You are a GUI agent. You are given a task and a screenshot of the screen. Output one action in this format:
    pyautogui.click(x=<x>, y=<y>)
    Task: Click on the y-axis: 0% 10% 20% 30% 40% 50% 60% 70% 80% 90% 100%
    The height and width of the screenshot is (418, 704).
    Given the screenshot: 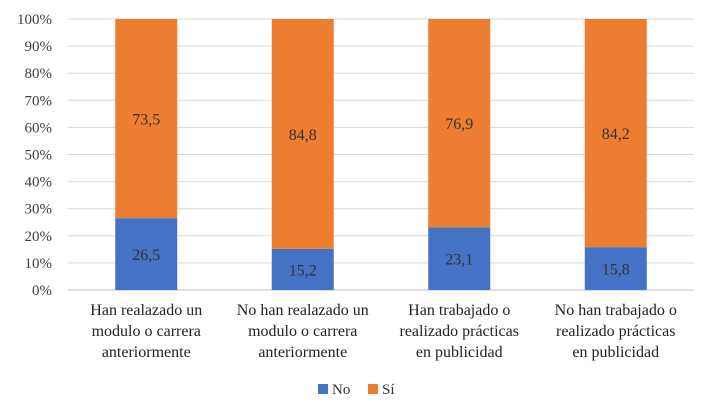 What is the action you would take?
    pyautogui.click(x=34, y=155)
    